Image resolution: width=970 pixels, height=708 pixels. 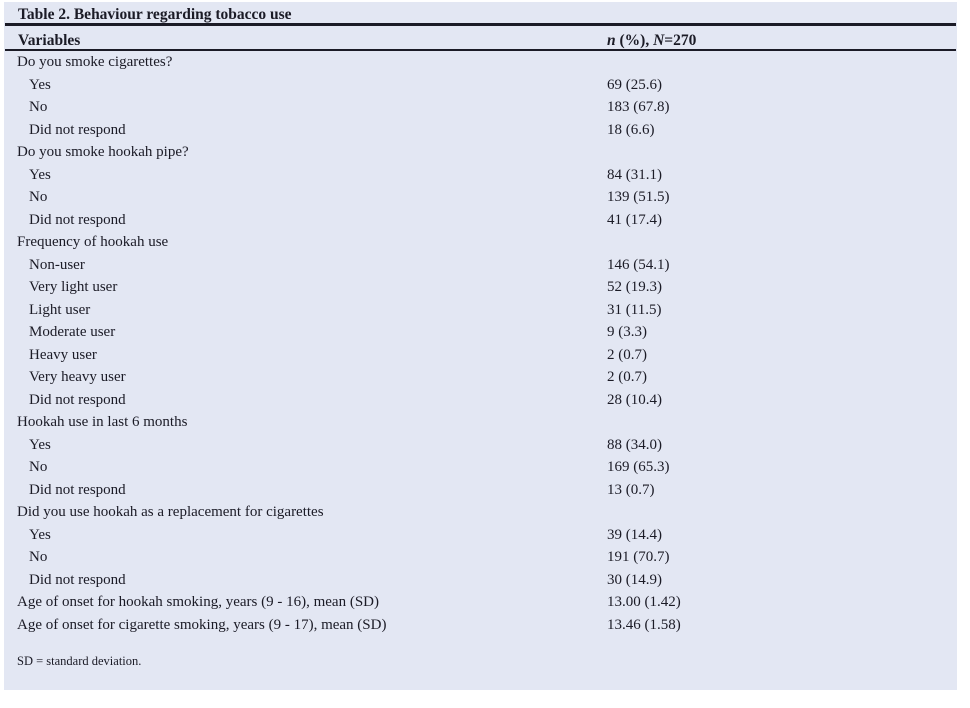 I want to click on row-value: 191 (70.7), so click(x=638, y=557).